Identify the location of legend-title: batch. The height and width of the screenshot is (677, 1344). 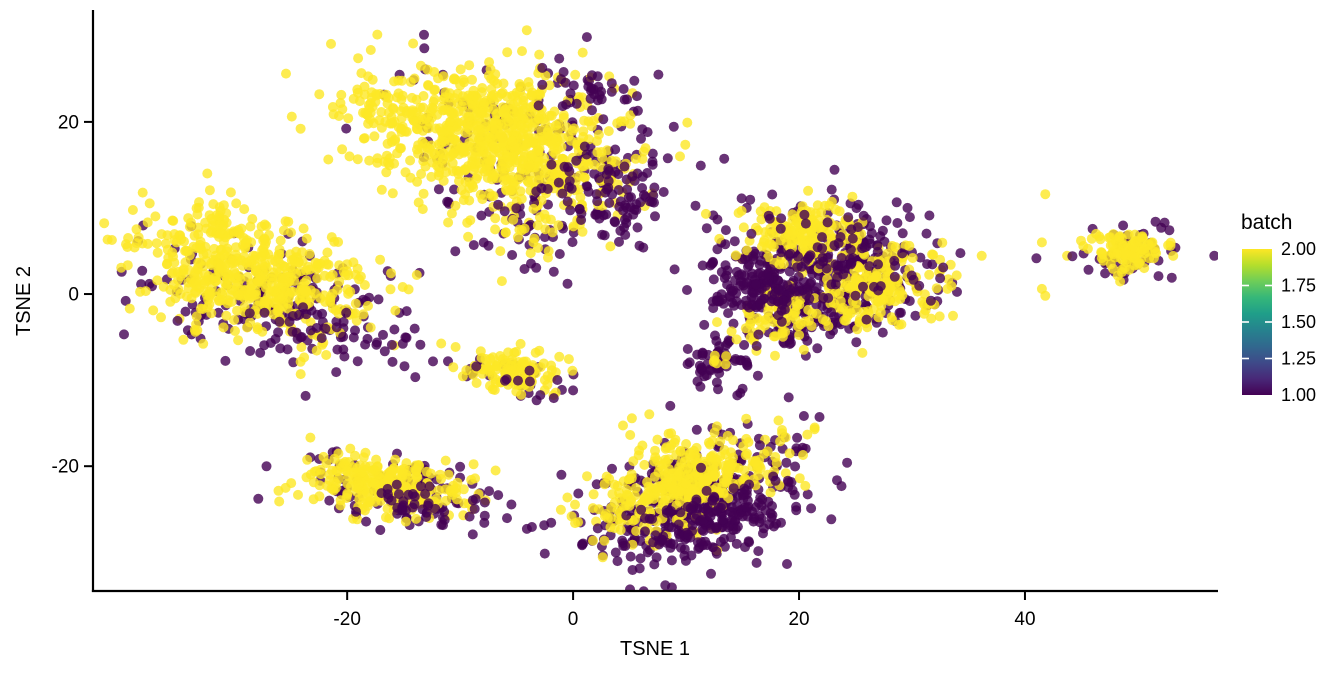
(1266, 222).